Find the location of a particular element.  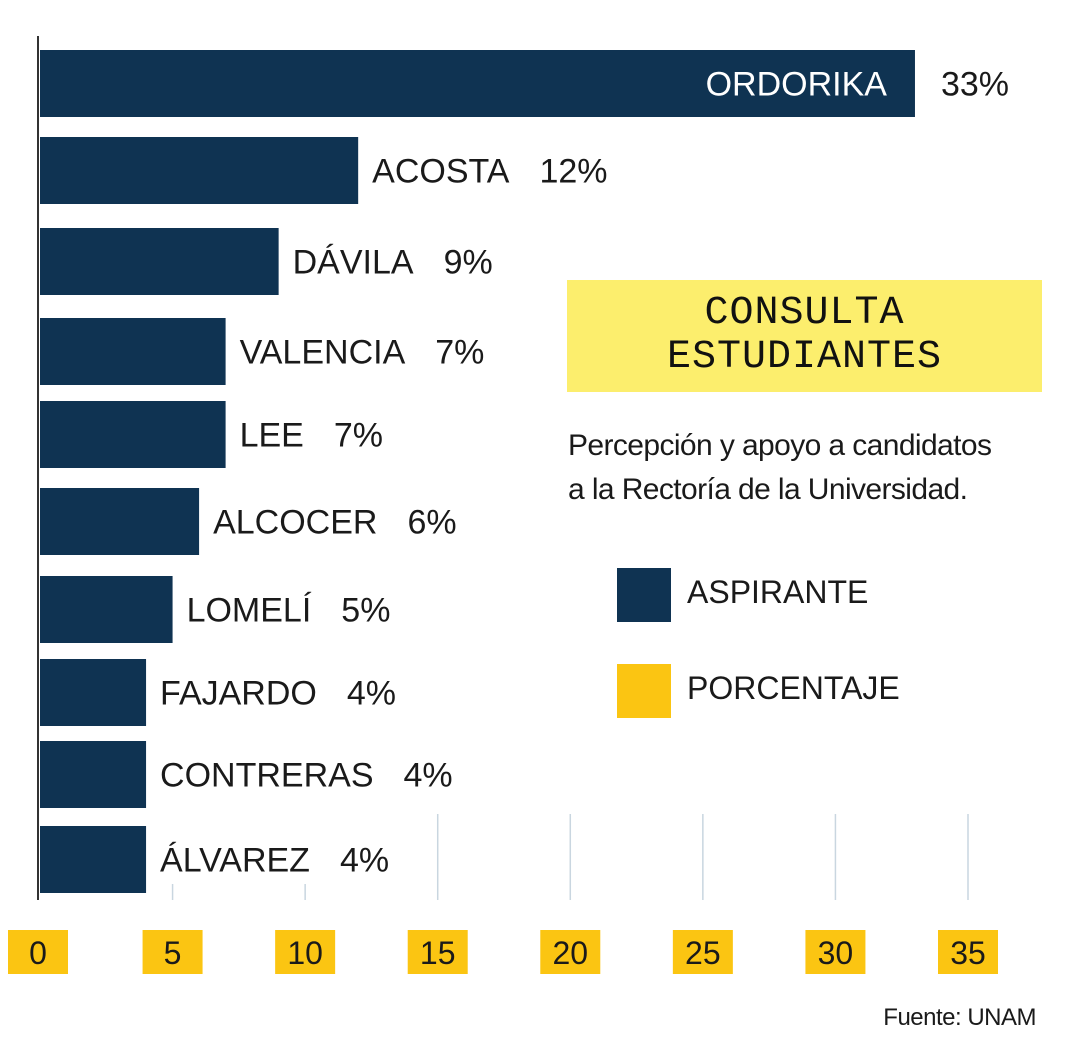

tick-label-25: 25 is located at coordinates (703, 953).